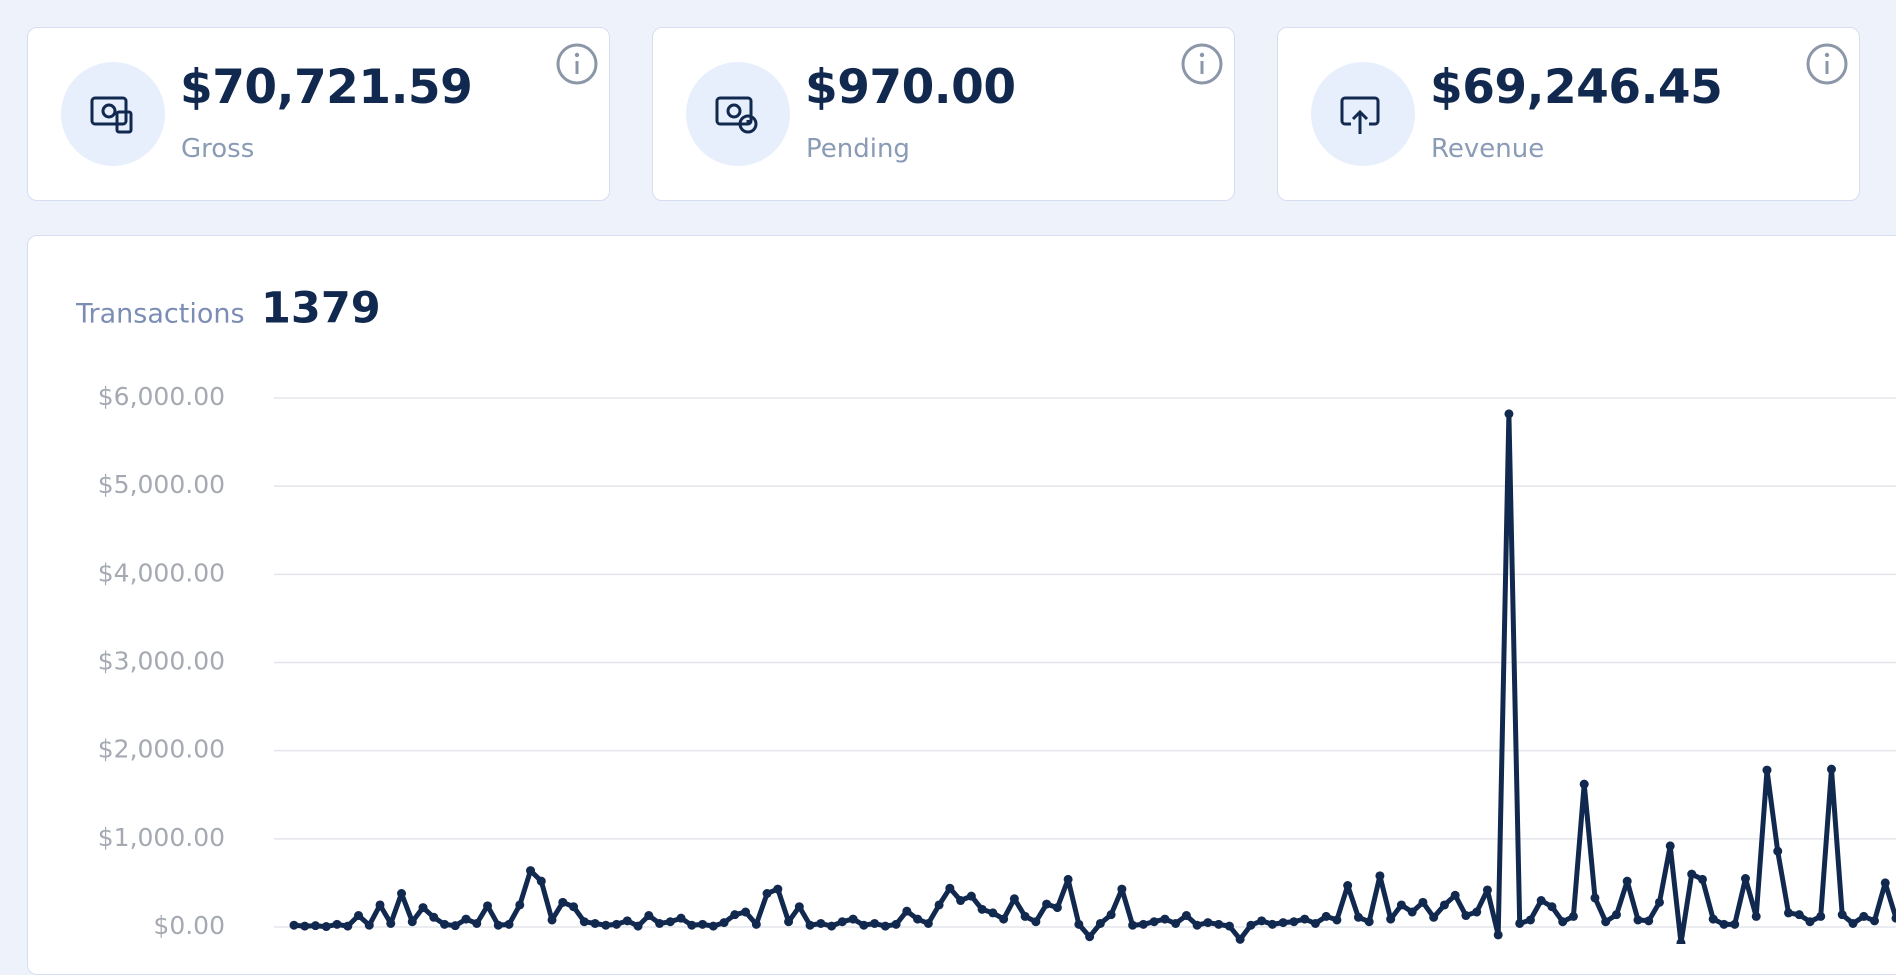  What do you see at coordinates (161, 484) in the screenshot?
I see `y-tick-label: $5,000.00` at bounding box center [161, 484].